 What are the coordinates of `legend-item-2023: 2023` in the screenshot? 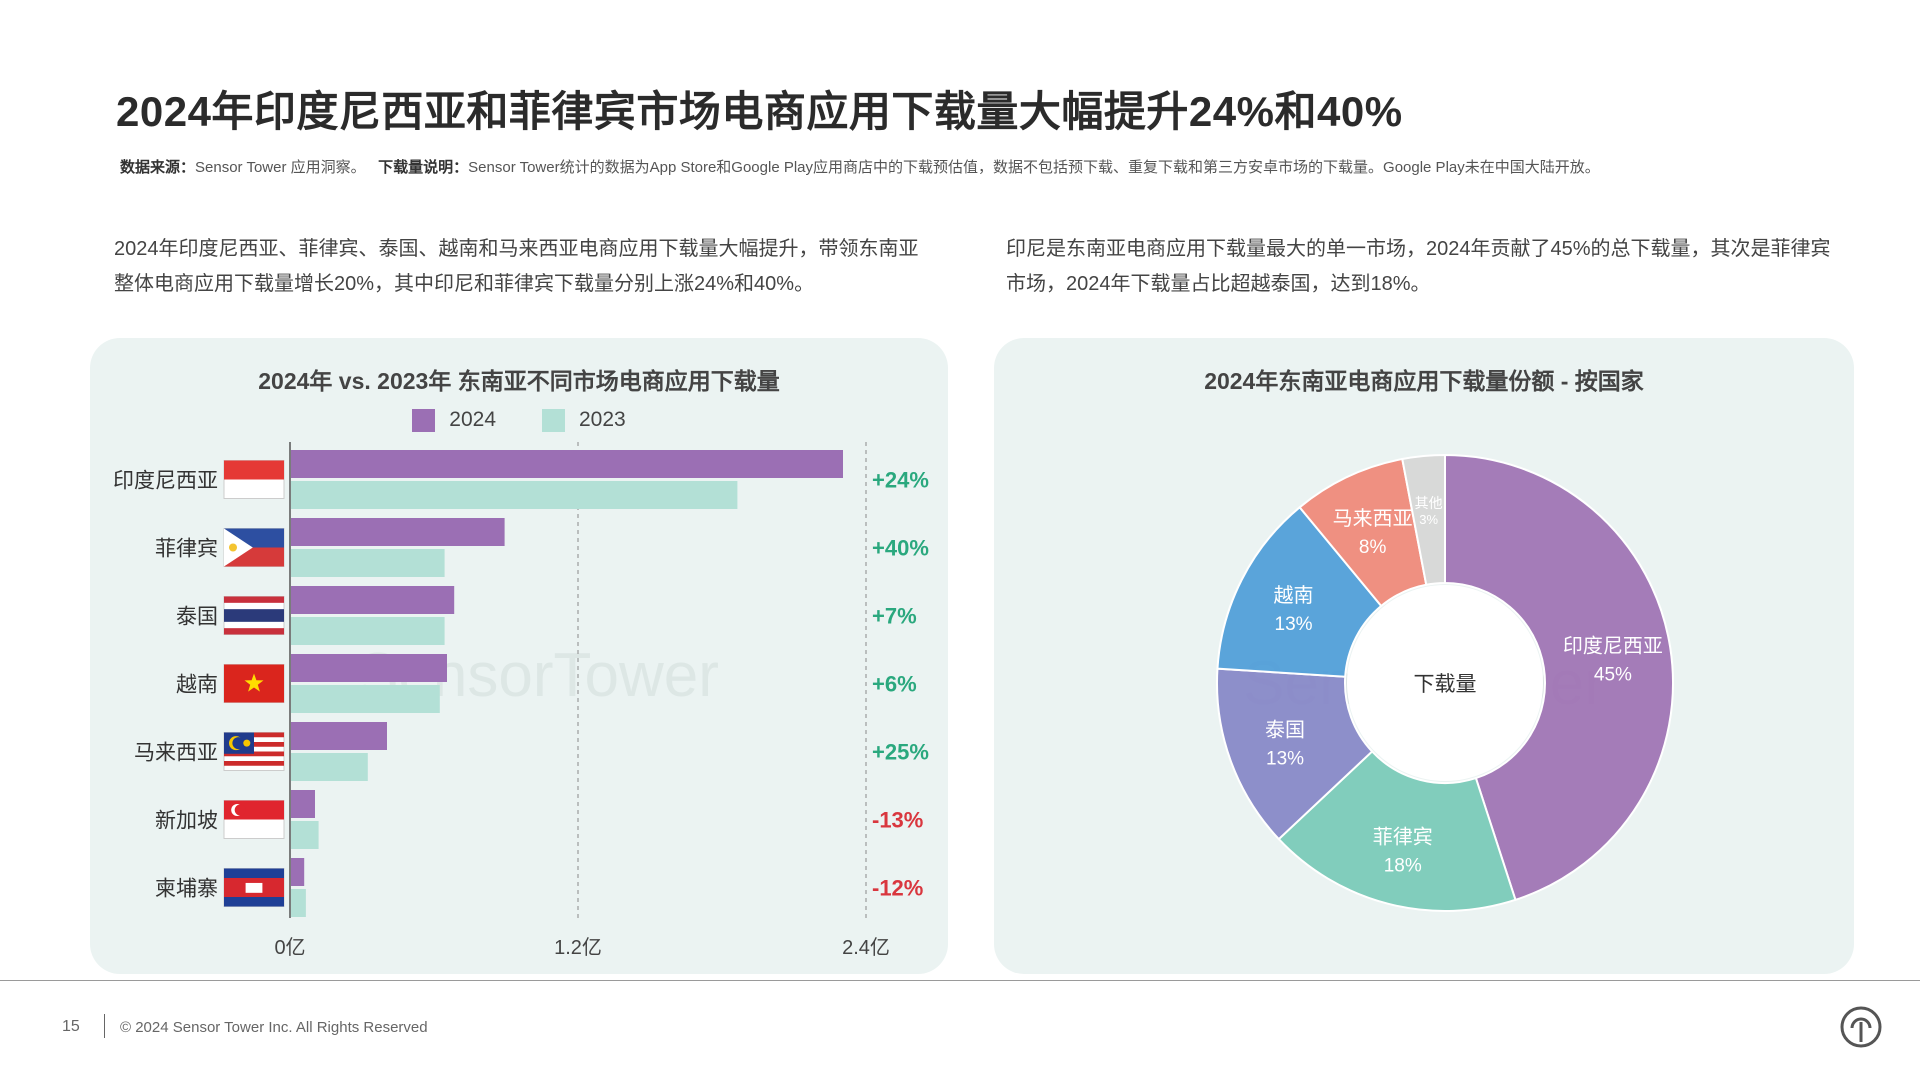 It's located at (584, 420).